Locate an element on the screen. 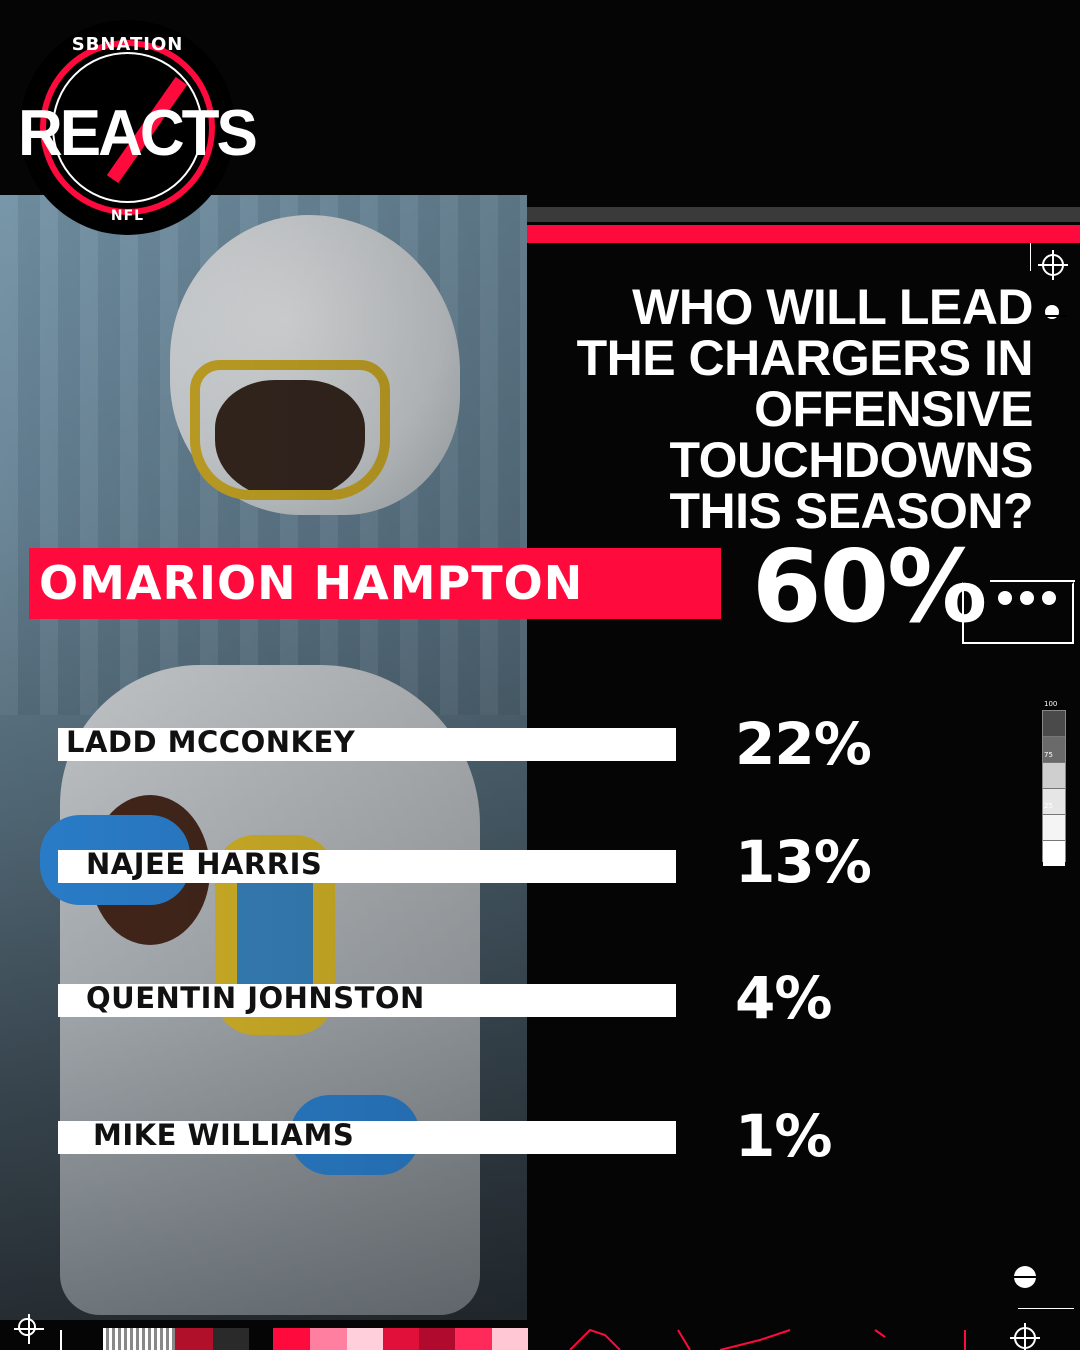  scale-label: 100 is located at coordinates (1051, 704).